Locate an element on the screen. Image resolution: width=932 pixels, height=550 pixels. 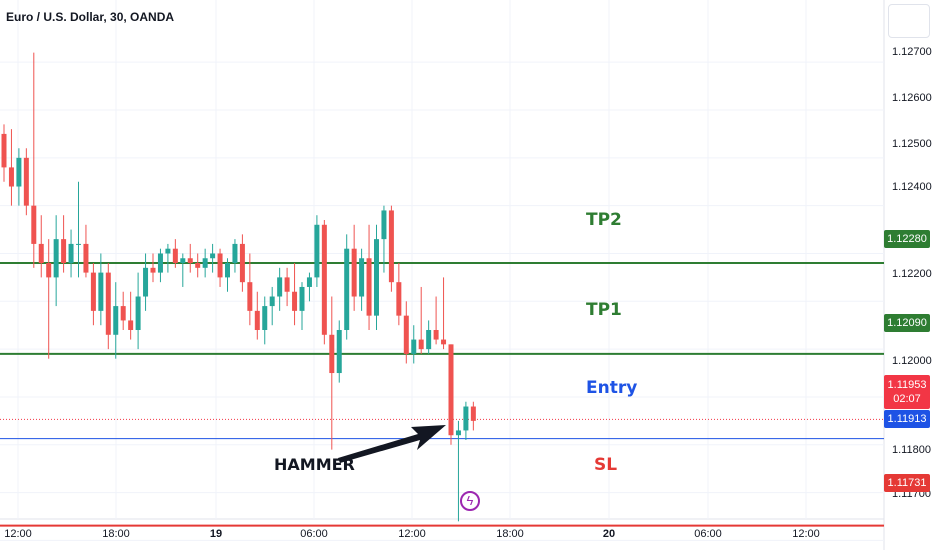
hammer-arrow is located at coordinates (392, 444).